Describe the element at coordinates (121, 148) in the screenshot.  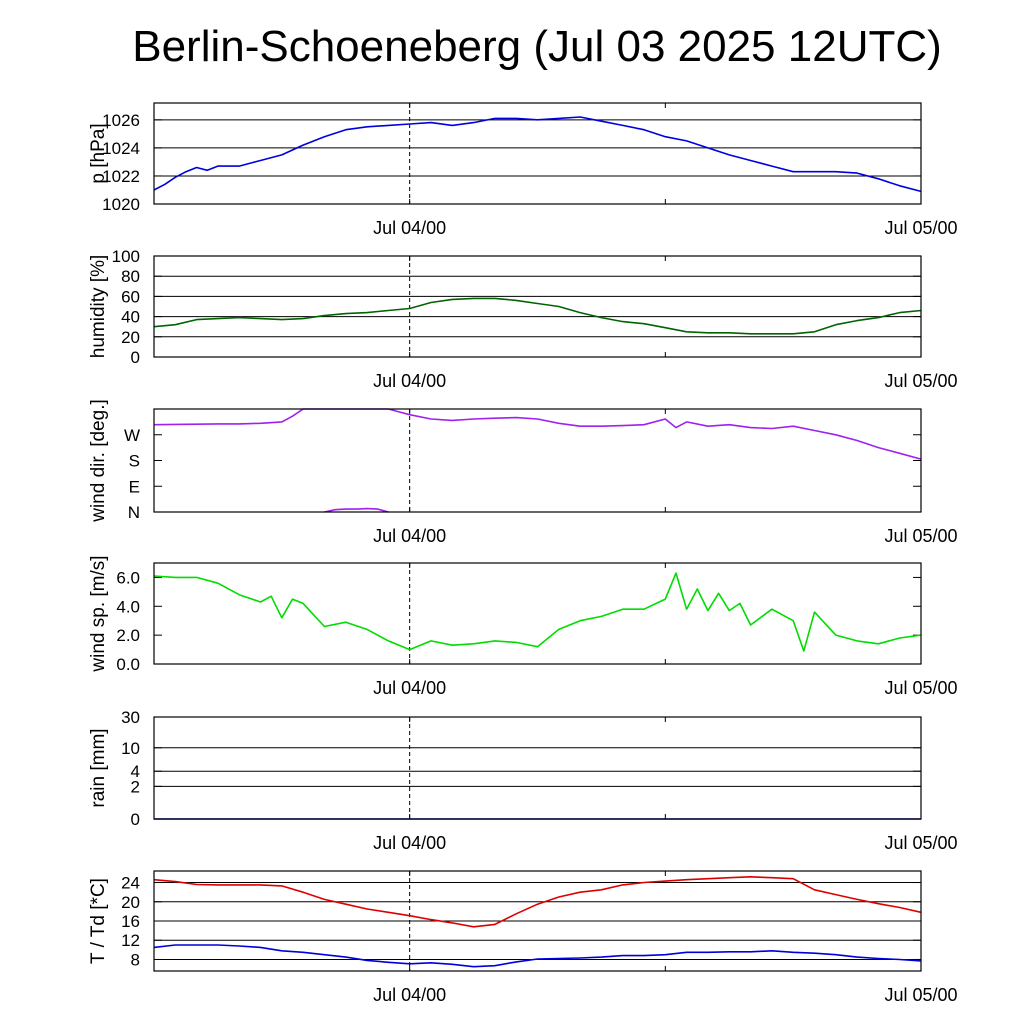
I see `pressure-y-tick-label: 1024` at that location.